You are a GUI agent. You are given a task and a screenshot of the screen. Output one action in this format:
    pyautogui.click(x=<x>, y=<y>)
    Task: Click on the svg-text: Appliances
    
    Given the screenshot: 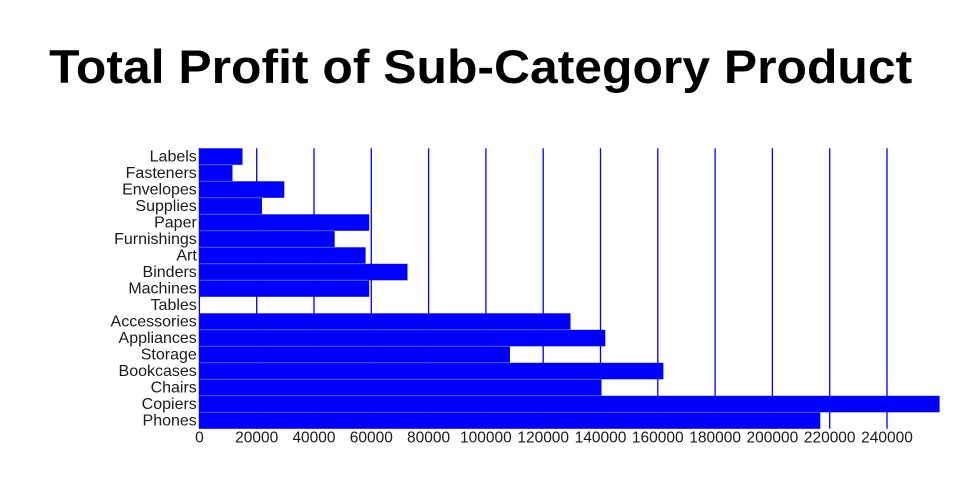 What is the action you would take?
    pyautogui.click(x=158, y=338)
    